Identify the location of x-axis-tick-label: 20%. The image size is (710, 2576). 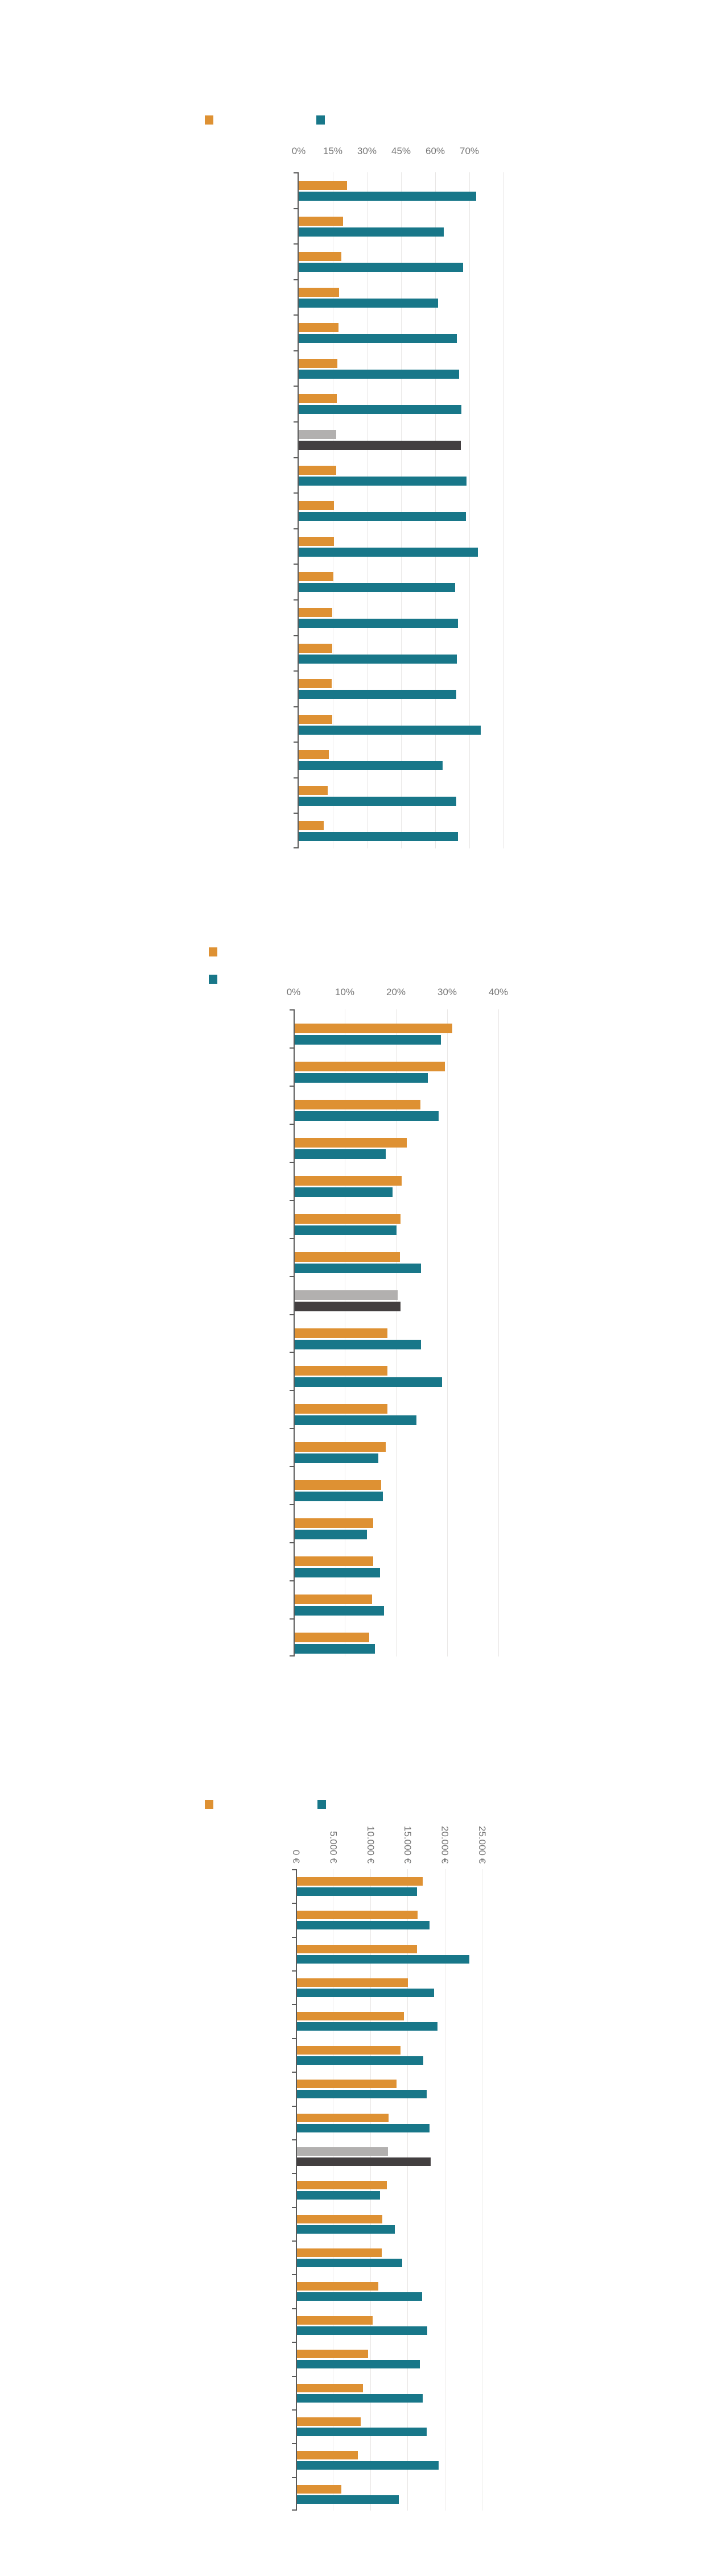
(396, 992).